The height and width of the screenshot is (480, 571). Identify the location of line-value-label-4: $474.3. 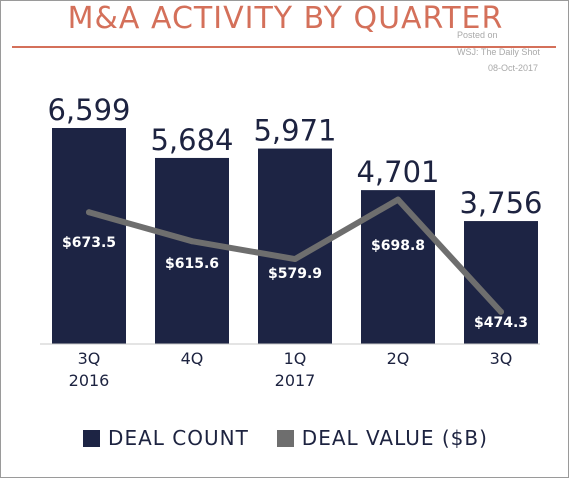
(501, 323).